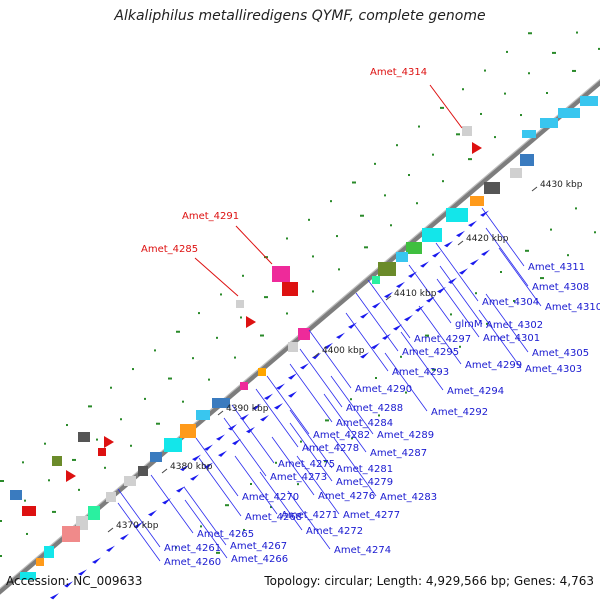 This screenshot has width=600, height=600. I want to click on red-gene-label: Amet_4314, so click(398, 72).